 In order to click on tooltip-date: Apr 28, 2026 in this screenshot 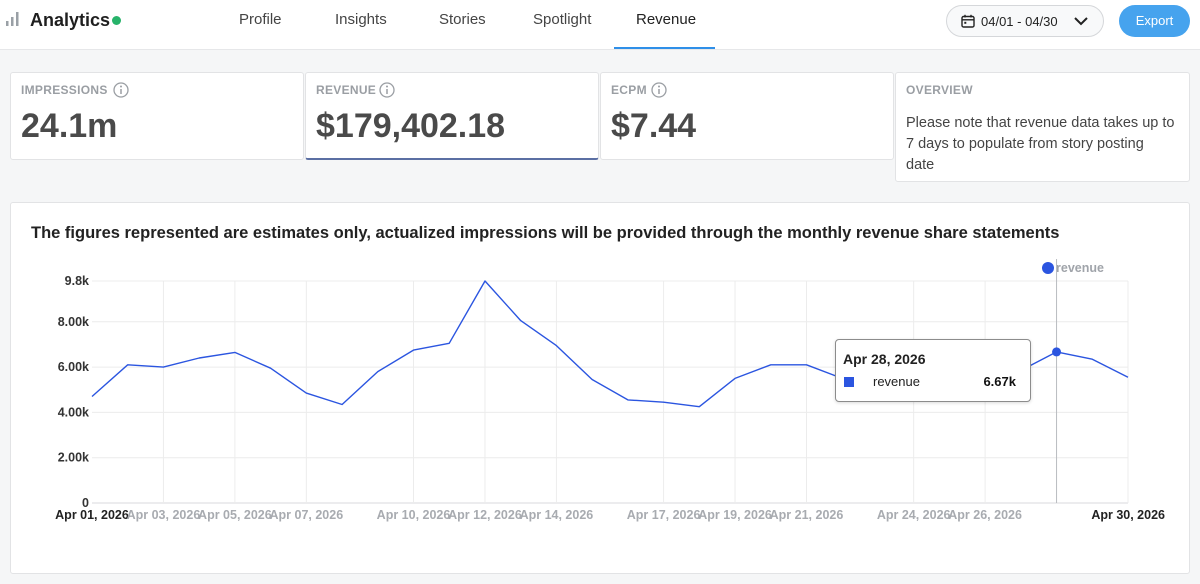, I will do `click(884, 359)`.